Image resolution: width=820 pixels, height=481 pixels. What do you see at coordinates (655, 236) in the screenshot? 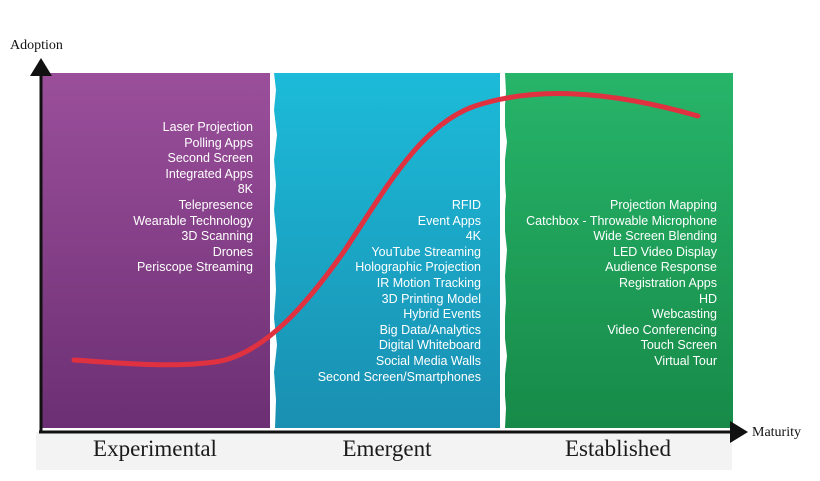
I see `list-item: Wide Screen Blending` at bounding box center [655, 236].